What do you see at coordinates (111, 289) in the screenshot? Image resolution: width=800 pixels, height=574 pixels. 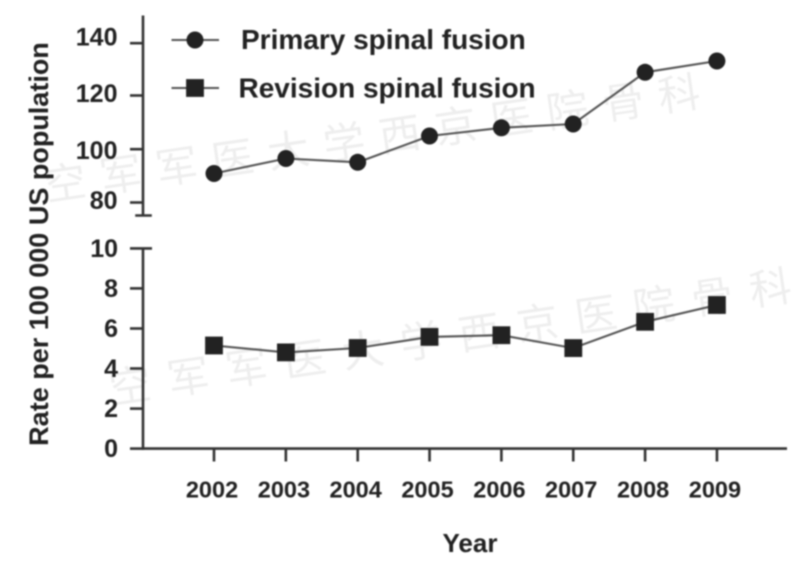 I see `svg-text: 8` at bounding box center [111, 289].